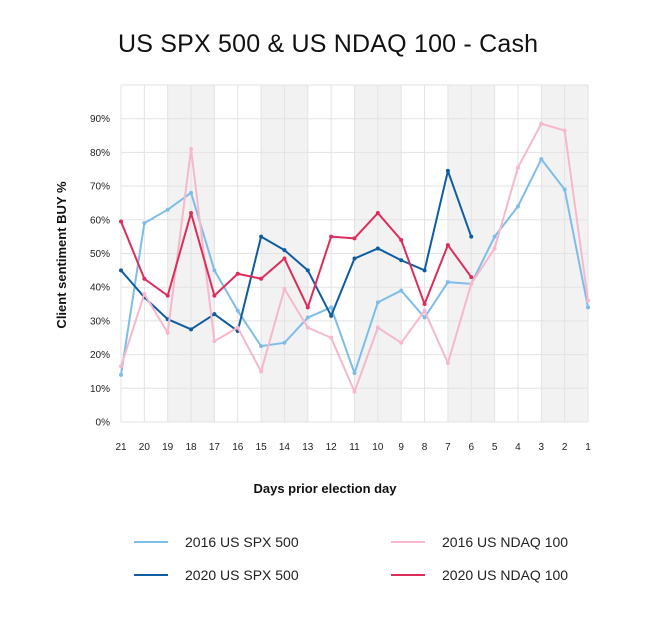  What do you see at coordinates (565, 447) in the screenshot?
I see `x-tick-label: 2` at bounding box center [565, 447].